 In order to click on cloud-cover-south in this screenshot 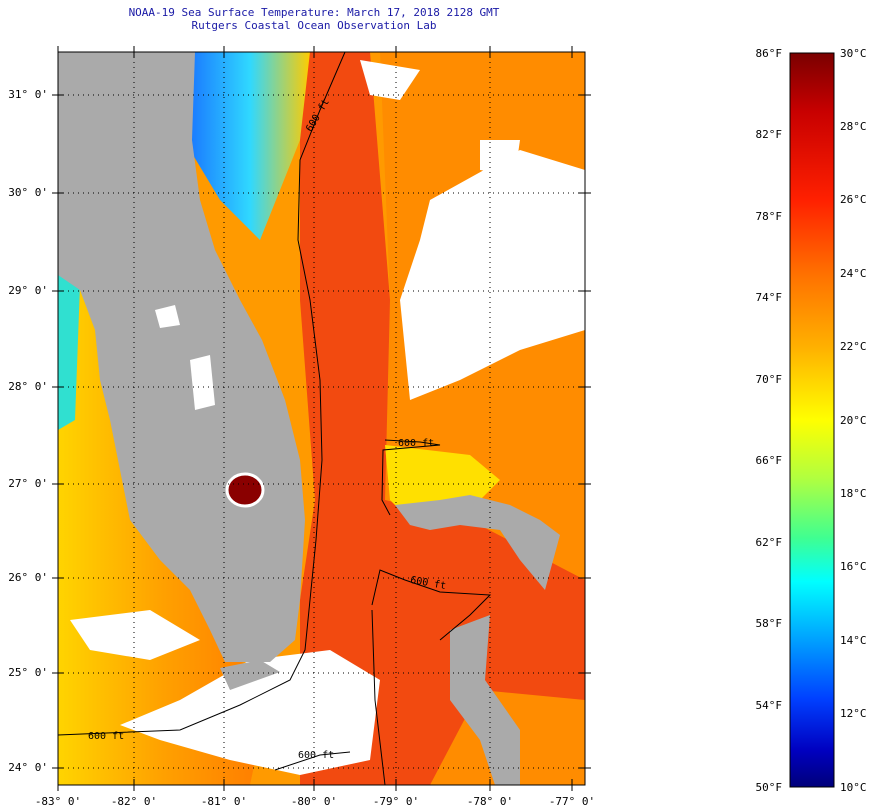, I will do `click(250, 712)`.